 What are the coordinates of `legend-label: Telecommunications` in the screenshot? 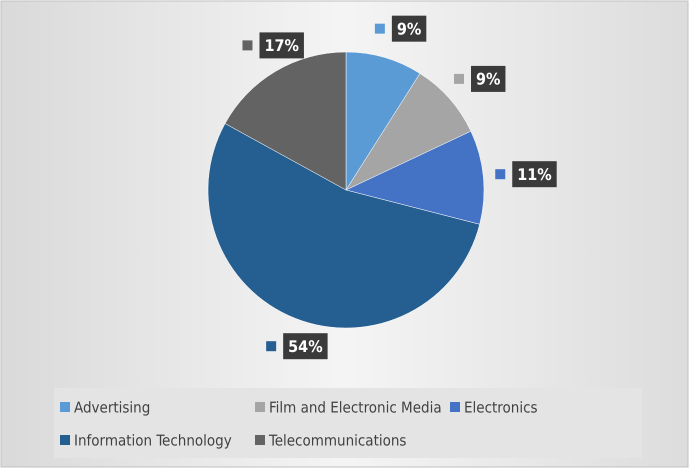 It's located at (337, 440).